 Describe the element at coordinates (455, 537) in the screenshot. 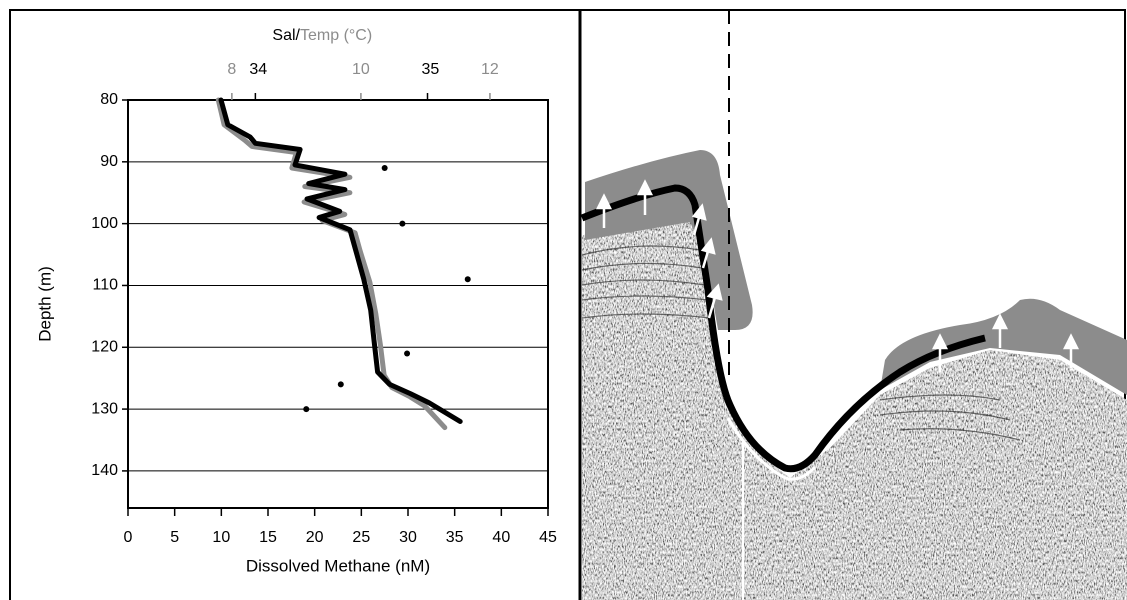

I see `x-tick-label: 35` at that location.